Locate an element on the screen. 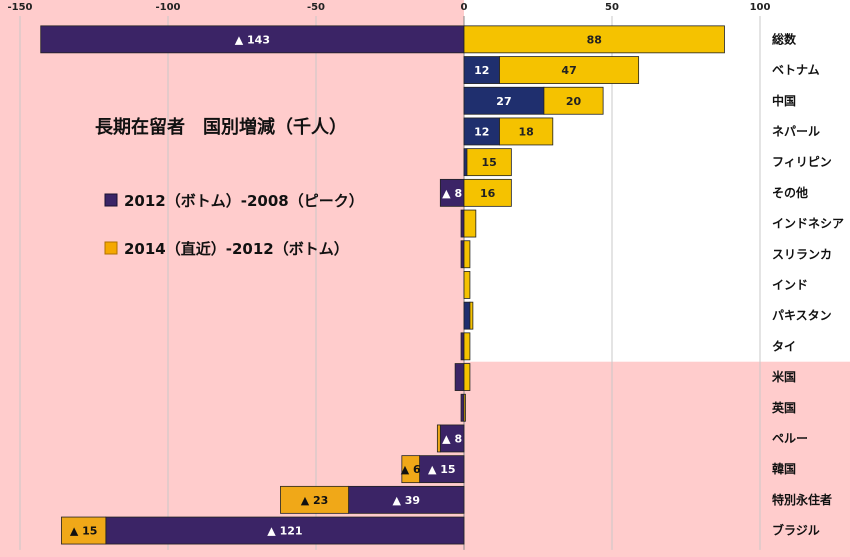 The width and height of the screenshot is (850, 557). data-label: 16 is located at coordinates (488, 193).